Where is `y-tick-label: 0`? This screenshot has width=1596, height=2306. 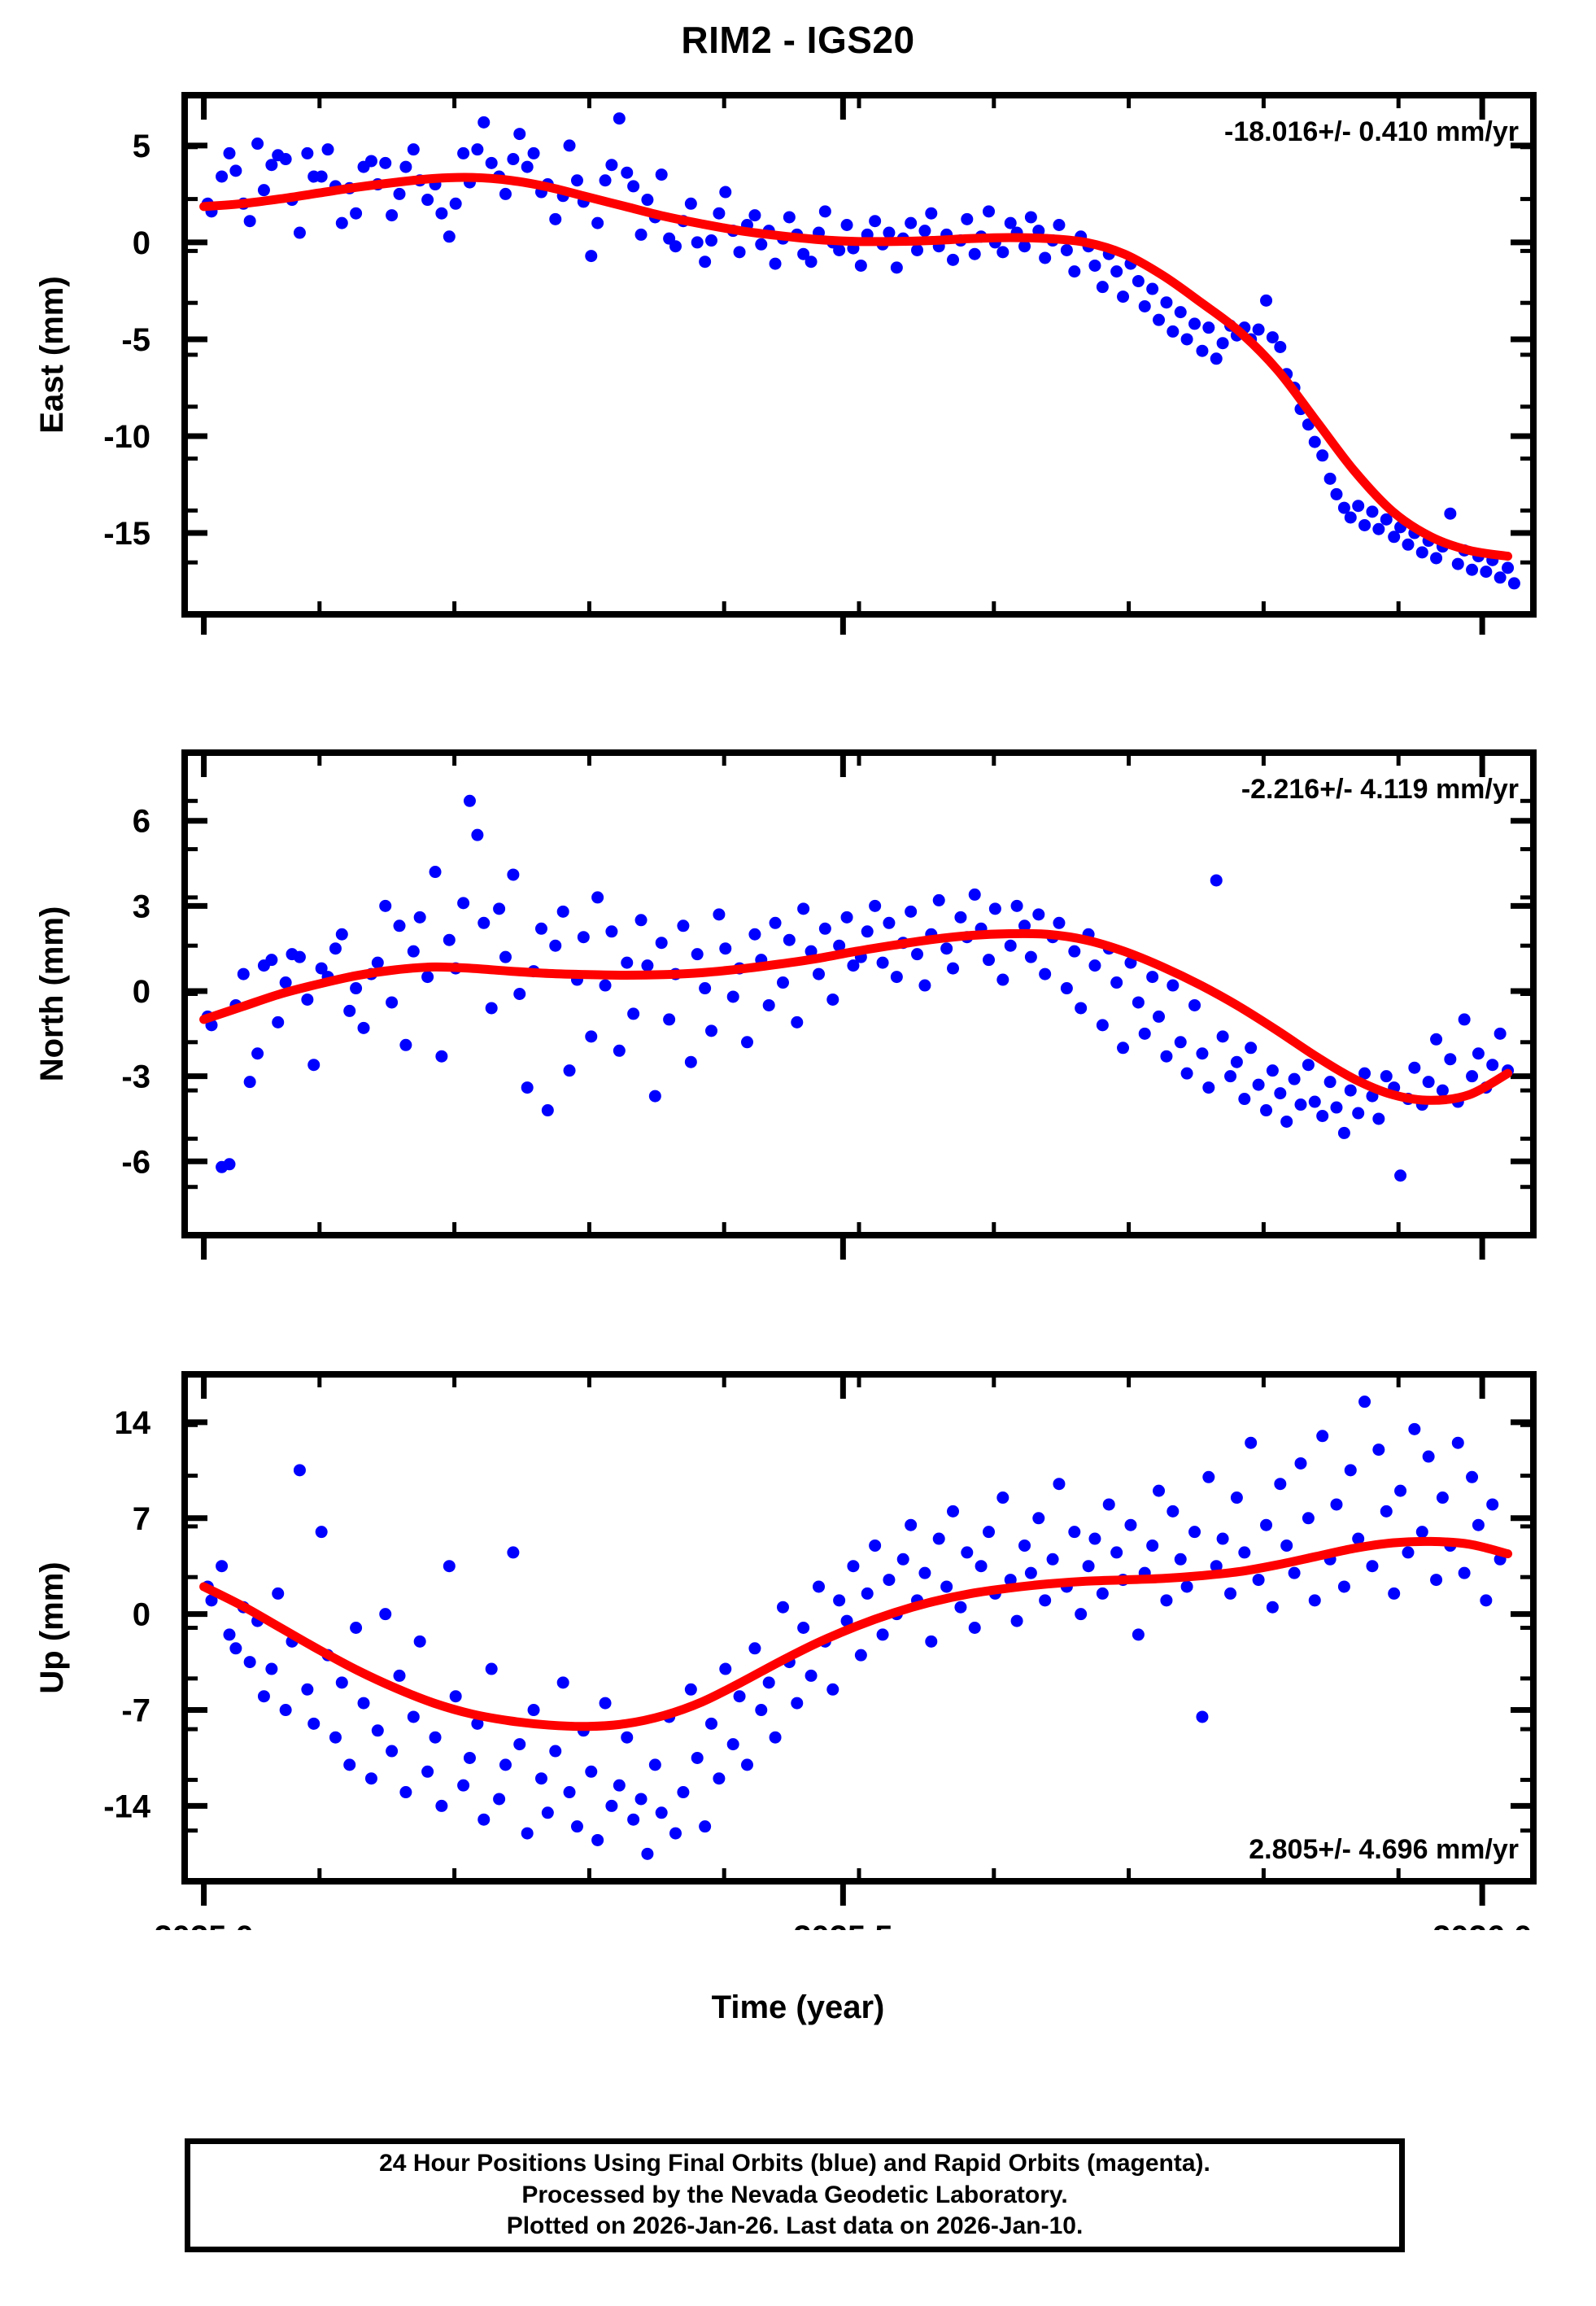 y-tick-label: 0 is located at coordinates (141, 243).